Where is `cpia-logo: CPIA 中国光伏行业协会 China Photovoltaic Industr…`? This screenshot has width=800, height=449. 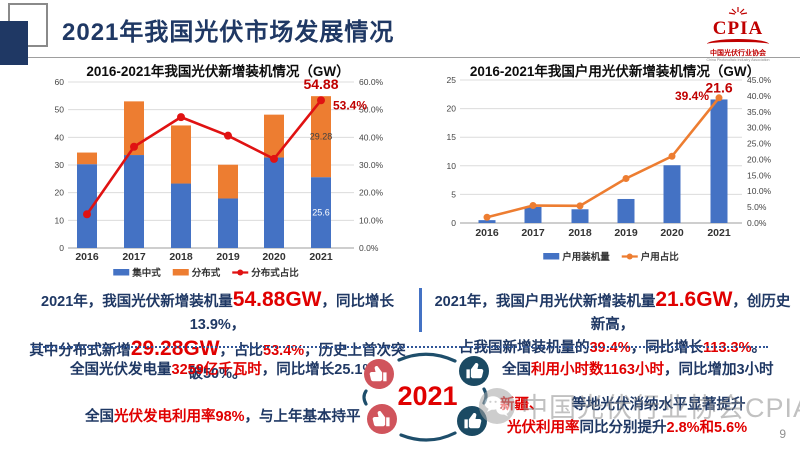
cpia-logo: CPIA 中国光伏行业协会 China Photovoltaic Industr… is located at coordinates (738, 32).